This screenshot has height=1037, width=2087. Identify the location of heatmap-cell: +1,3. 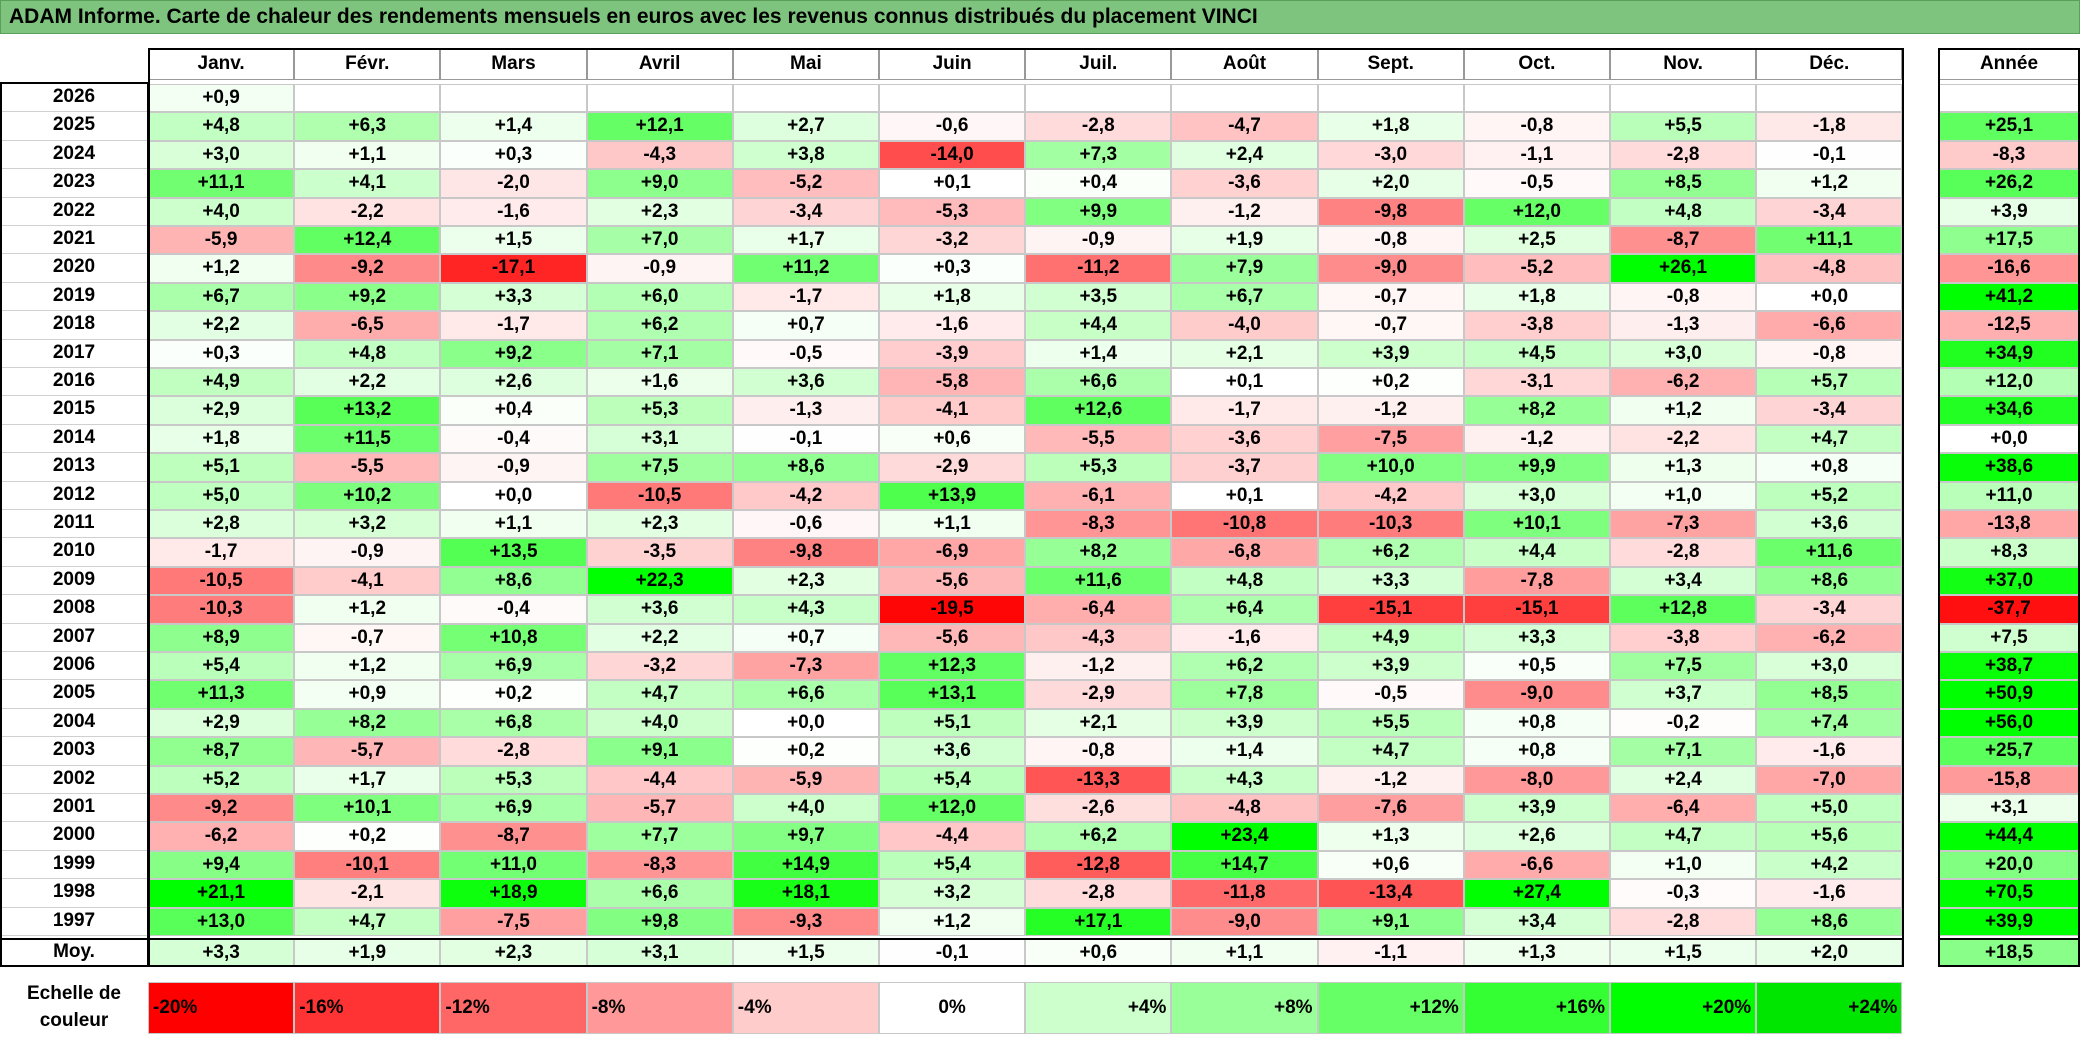
(1683, 467).